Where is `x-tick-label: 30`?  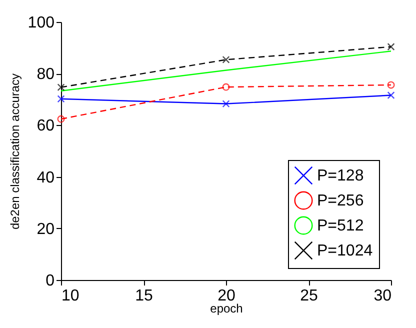
x-tick-label: 30 is located at coordinates (383, 296).